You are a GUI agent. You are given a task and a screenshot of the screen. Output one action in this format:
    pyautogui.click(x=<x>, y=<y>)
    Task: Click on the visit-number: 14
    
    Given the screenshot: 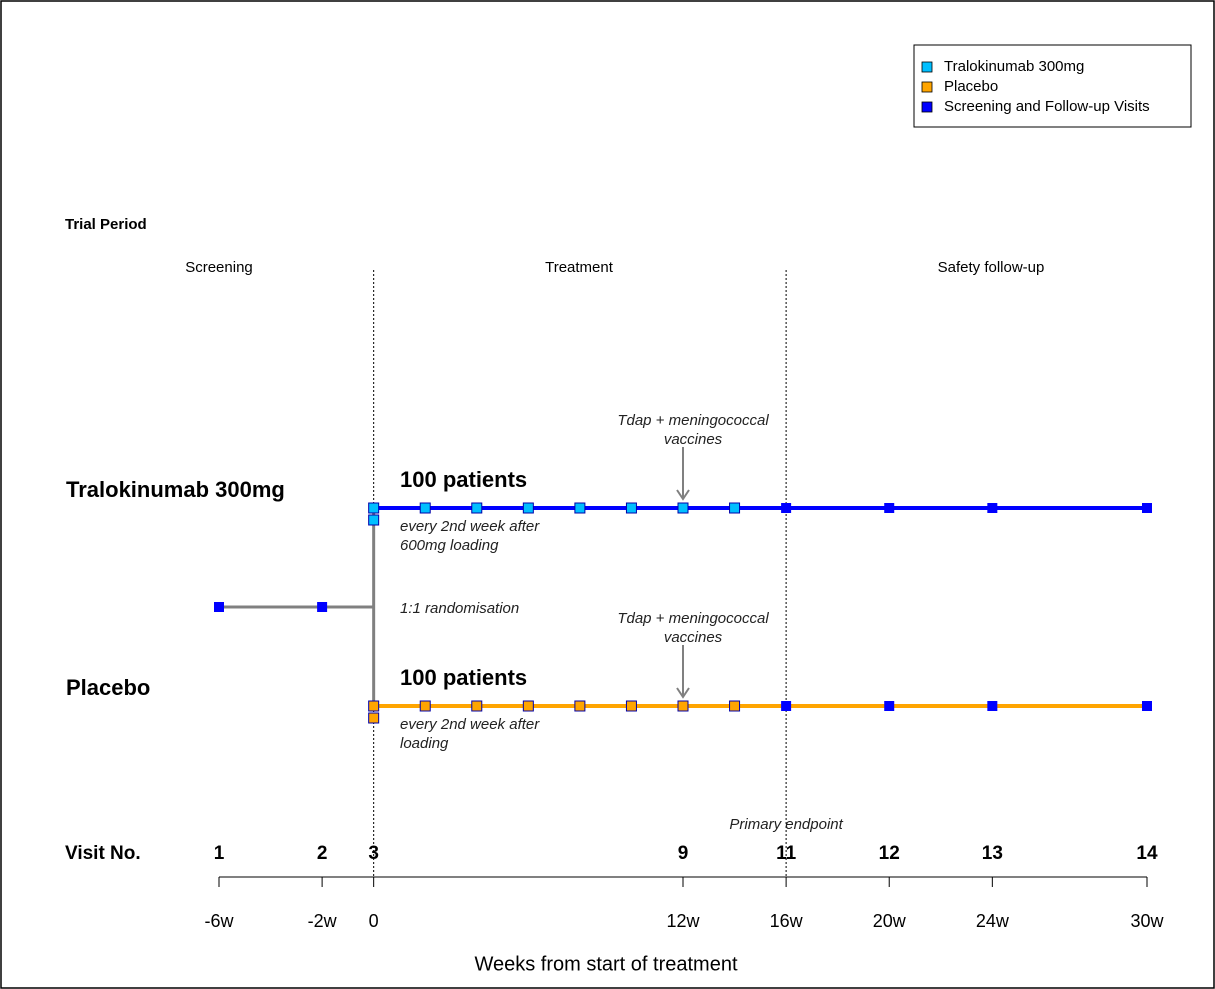 What is the action you would take?
    pyautogui.click(x=1147, y=853)
    